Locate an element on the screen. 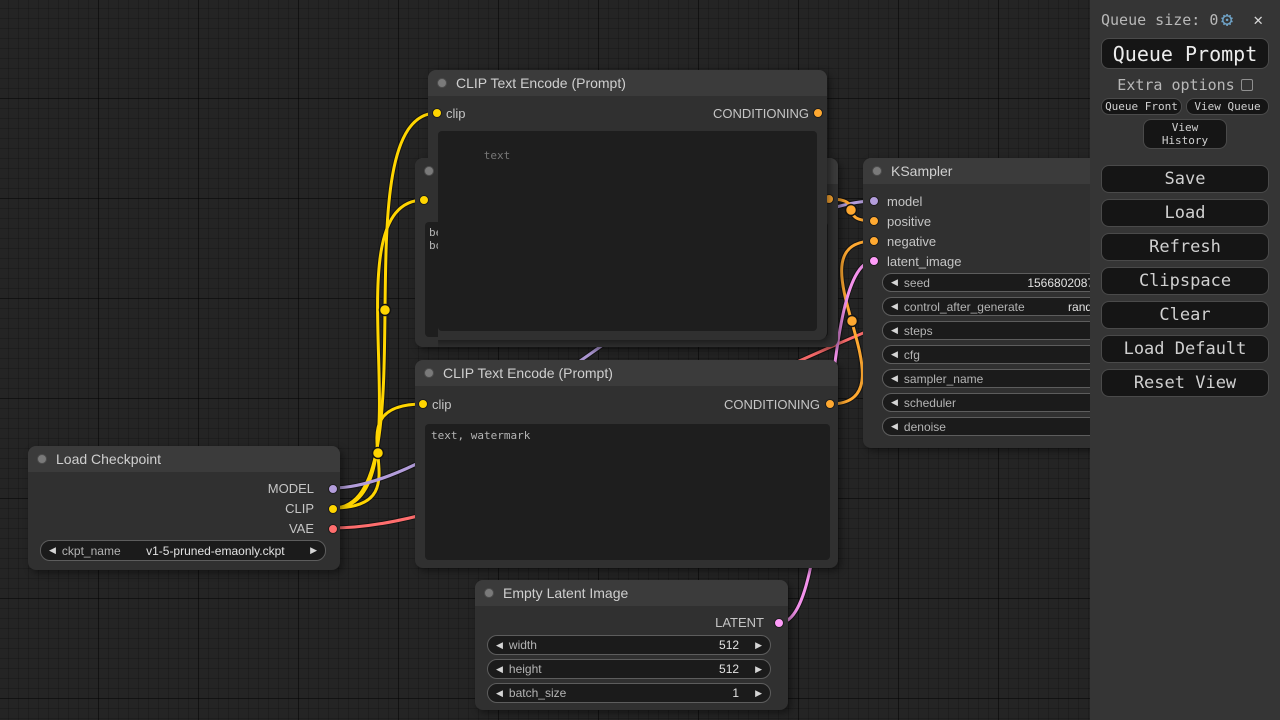 This screenshot has height=720, width=1280. view-queue-button: View Queue is located at coordinates (1227, 106).